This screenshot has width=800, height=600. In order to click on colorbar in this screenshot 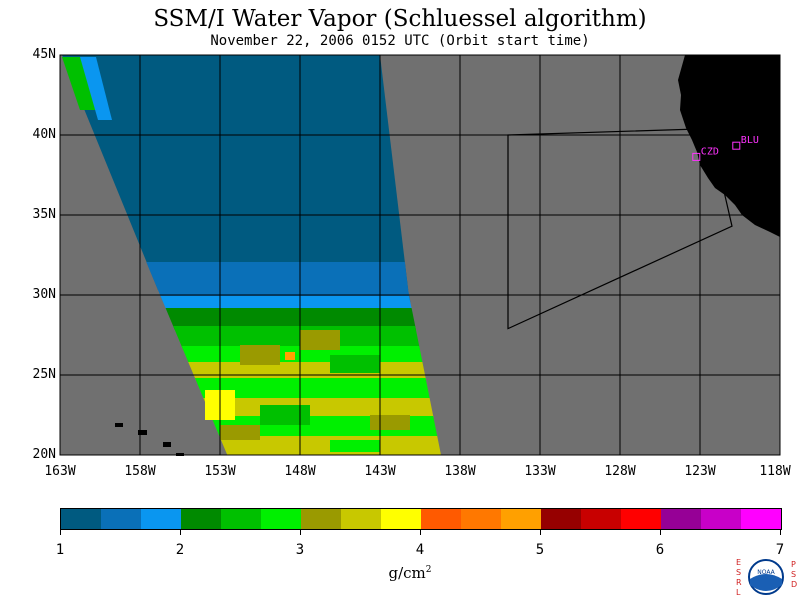, I will do `click(421, 519)`.